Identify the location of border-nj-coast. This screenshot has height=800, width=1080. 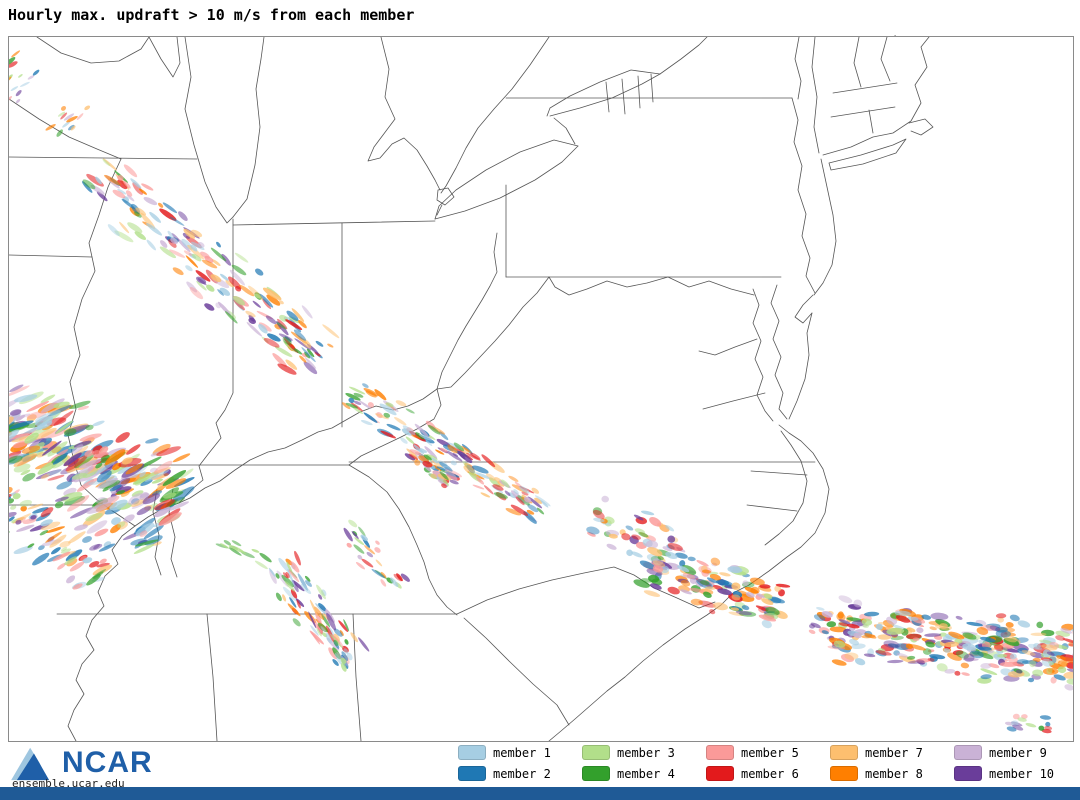
(825, 227).